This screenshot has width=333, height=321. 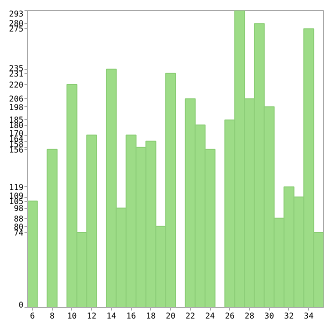 I want to click on y-tick-label: 88, so click(x=19, y=219).